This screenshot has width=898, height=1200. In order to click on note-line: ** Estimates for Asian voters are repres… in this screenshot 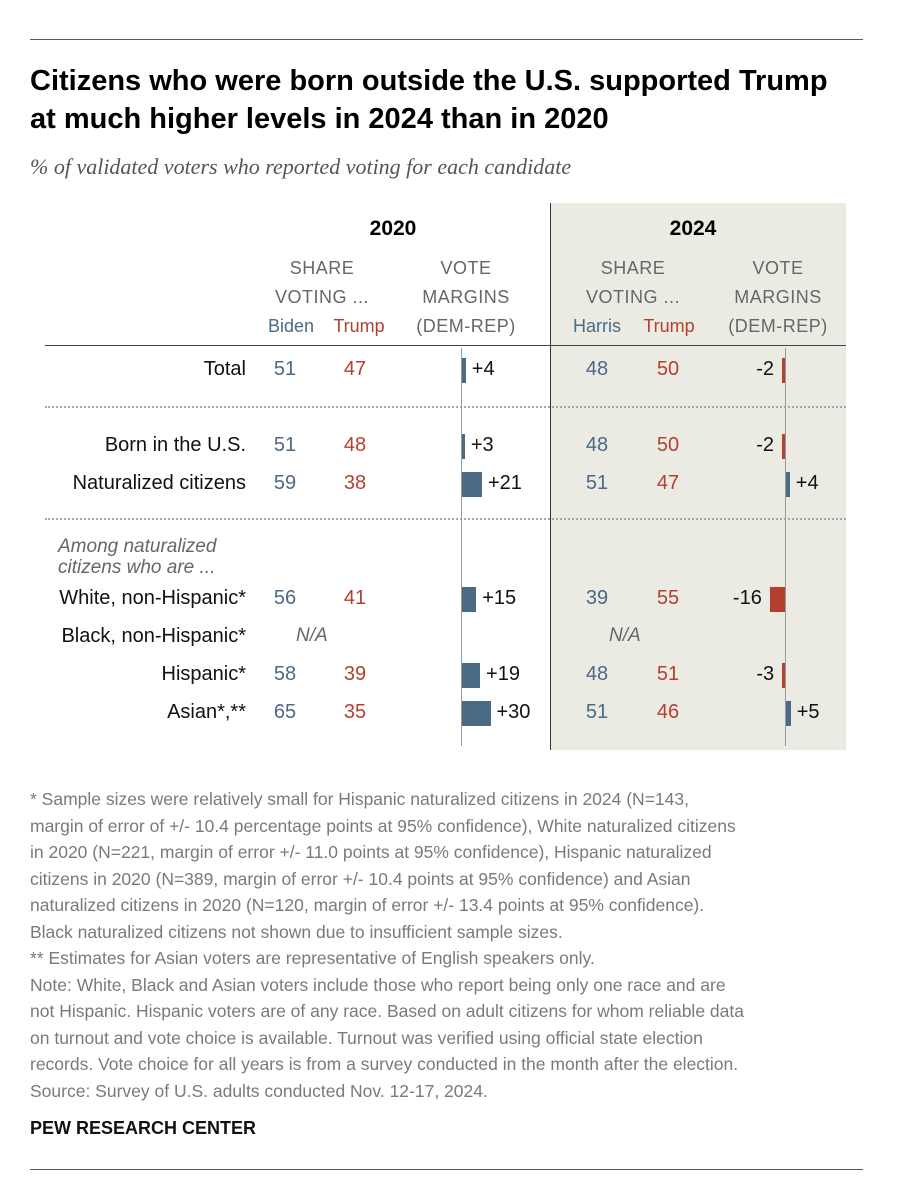, I will do `click(312, 958)`.